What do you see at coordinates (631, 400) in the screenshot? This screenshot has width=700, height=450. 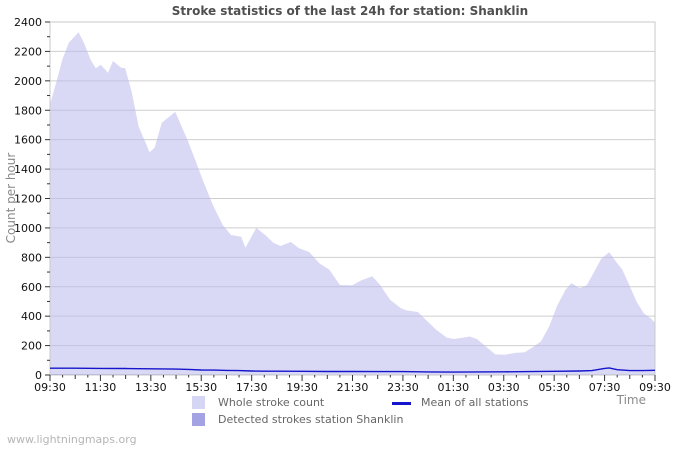 I see `x-axis-title: Time` at bounding box center [631, 400].